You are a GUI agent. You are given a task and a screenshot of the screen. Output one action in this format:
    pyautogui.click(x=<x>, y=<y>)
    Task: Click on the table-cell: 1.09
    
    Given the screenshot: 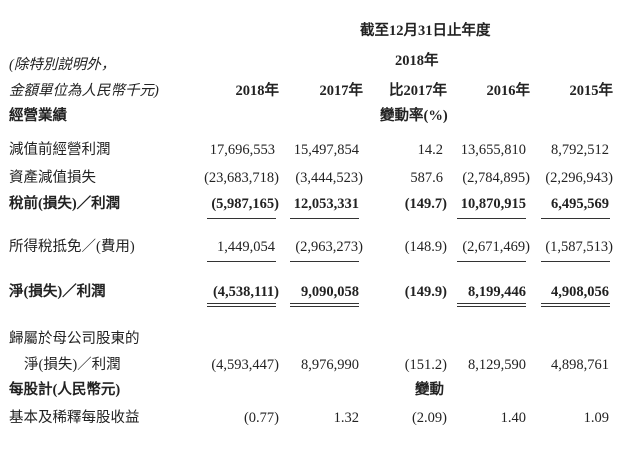 What is the action you would take?
    pyautogui.click(x=596, y=418)
    